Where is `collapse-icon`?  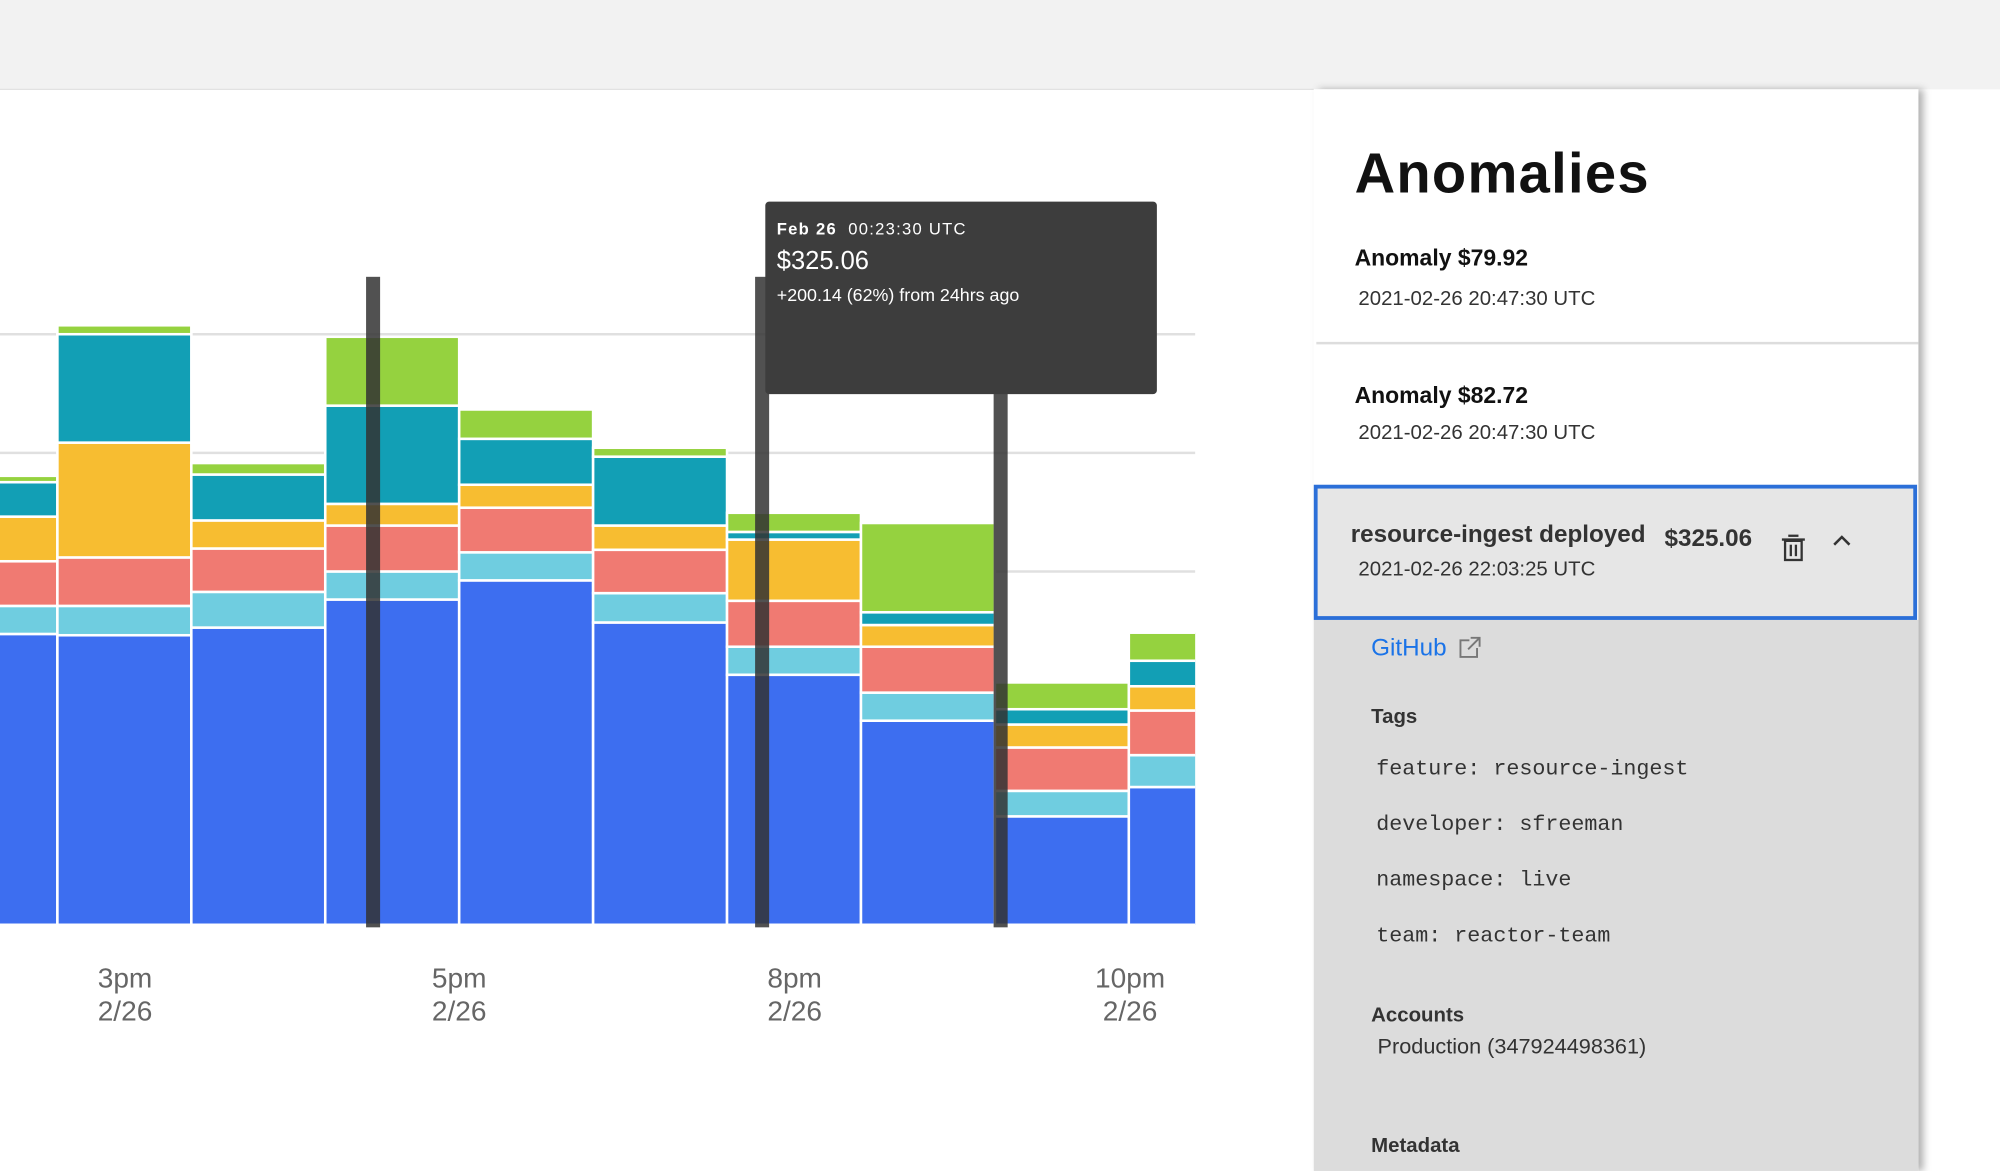
collapse-icon is located at coordinates (1842, 540).